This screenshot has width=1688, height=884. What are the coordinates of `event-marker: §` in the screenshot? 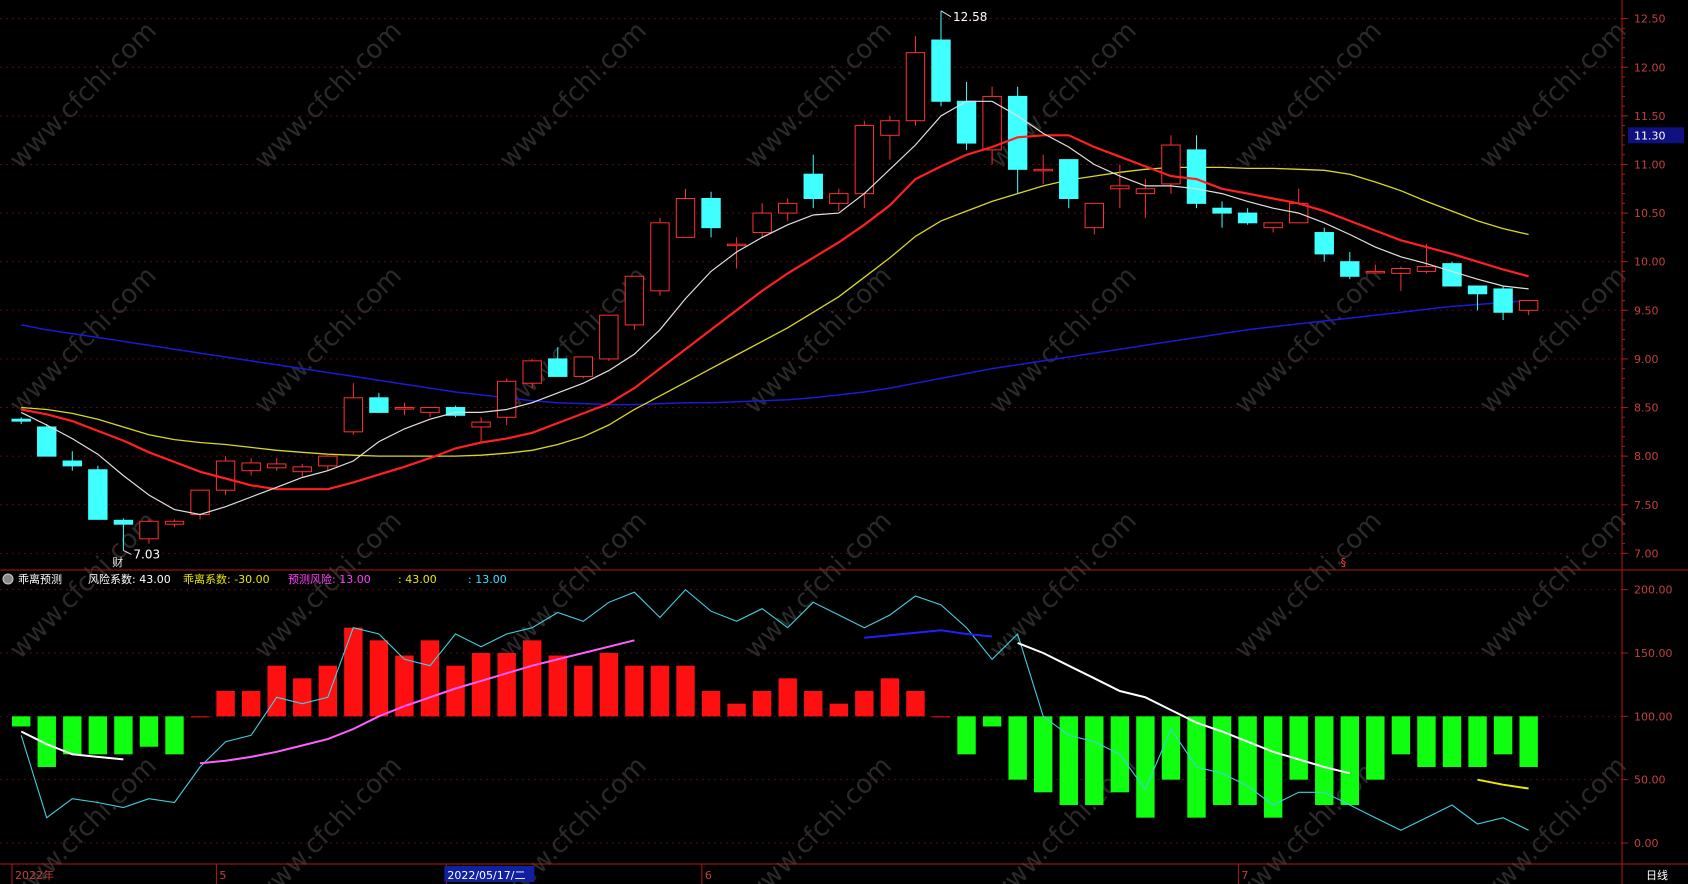 It's located at (1344, 562).